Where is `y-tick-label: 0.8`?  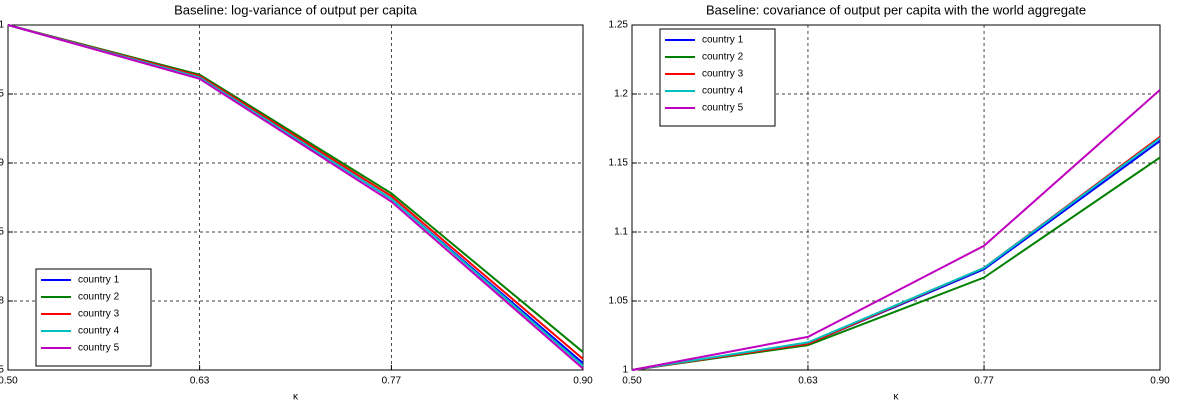
y-tick-label: 0.8 is located at coordinates (2, 301).